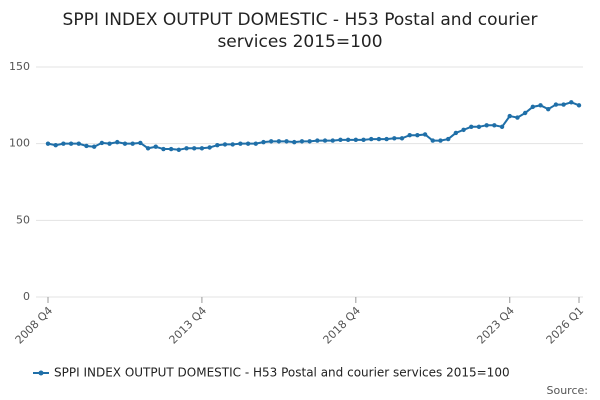  I want to click on legend-marker, so click(41, 373).